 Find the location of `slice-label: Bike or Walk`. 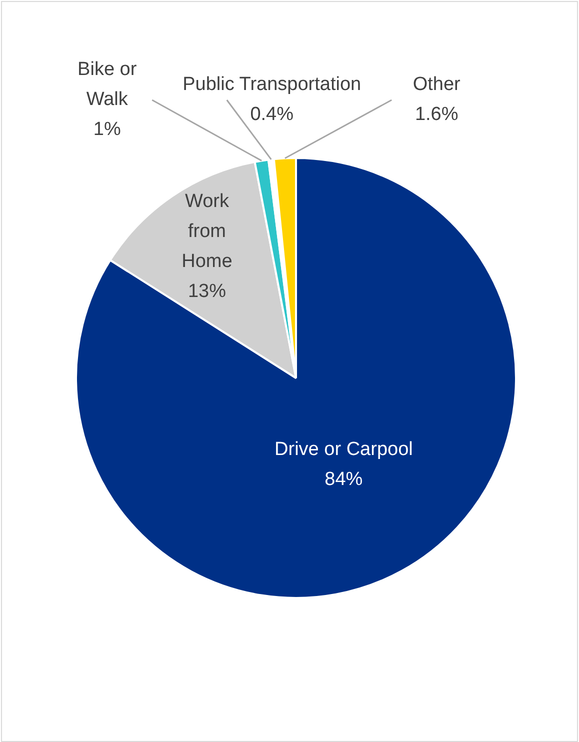

slice-label: Bike or Walk is located at coordinates (108, 84).